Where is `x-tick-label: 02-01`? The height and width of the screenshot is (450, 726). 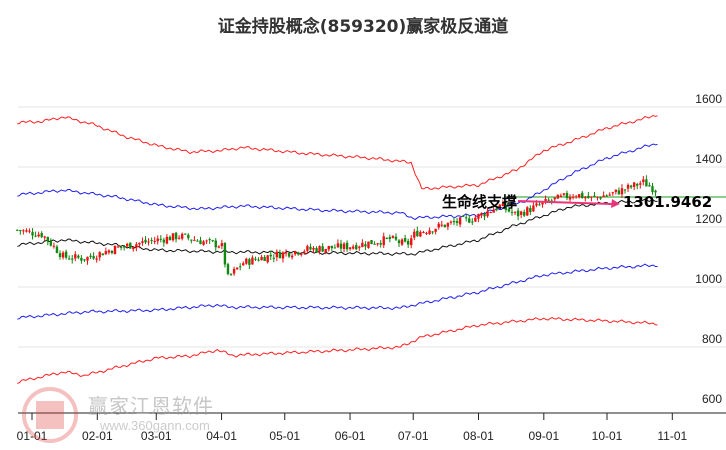
x-tick-label: 02-01 is located at coordinates (97, 436).